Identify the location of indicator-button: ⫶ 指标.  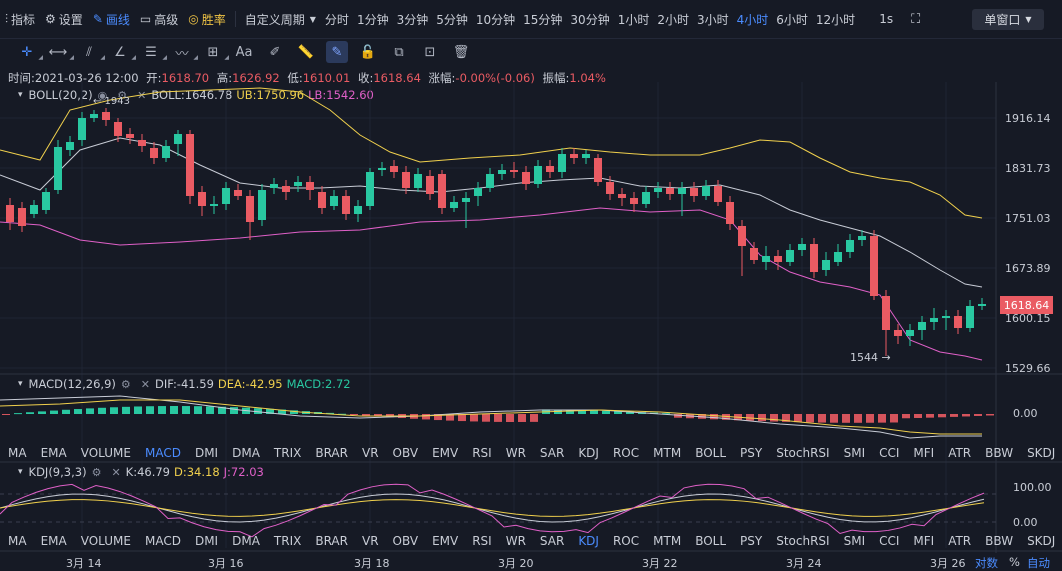
(20, 19).